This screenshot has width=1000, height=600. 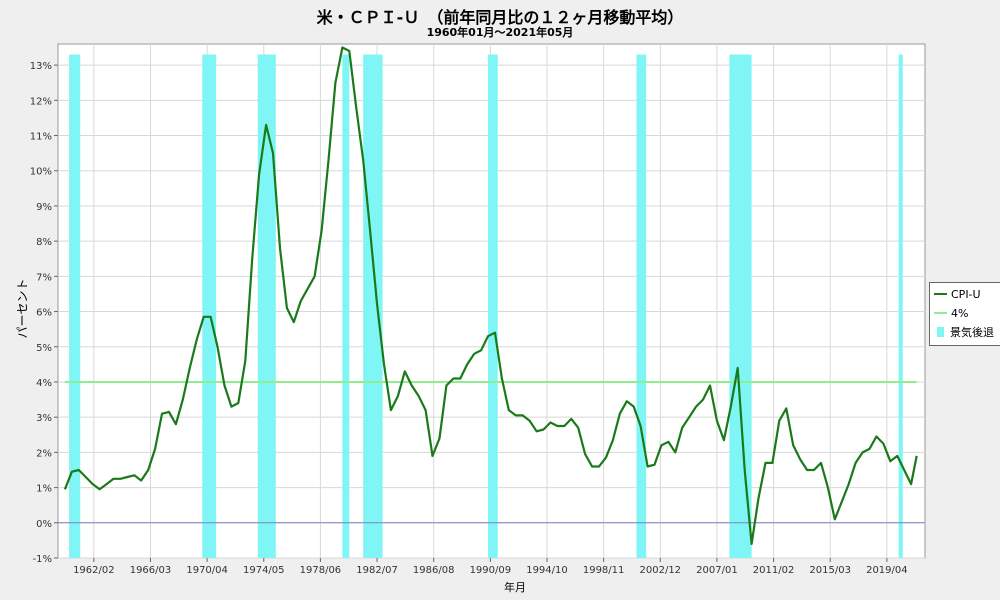 I want to click on legend-item-recession: 景気後退, so click(x=964, y=332).